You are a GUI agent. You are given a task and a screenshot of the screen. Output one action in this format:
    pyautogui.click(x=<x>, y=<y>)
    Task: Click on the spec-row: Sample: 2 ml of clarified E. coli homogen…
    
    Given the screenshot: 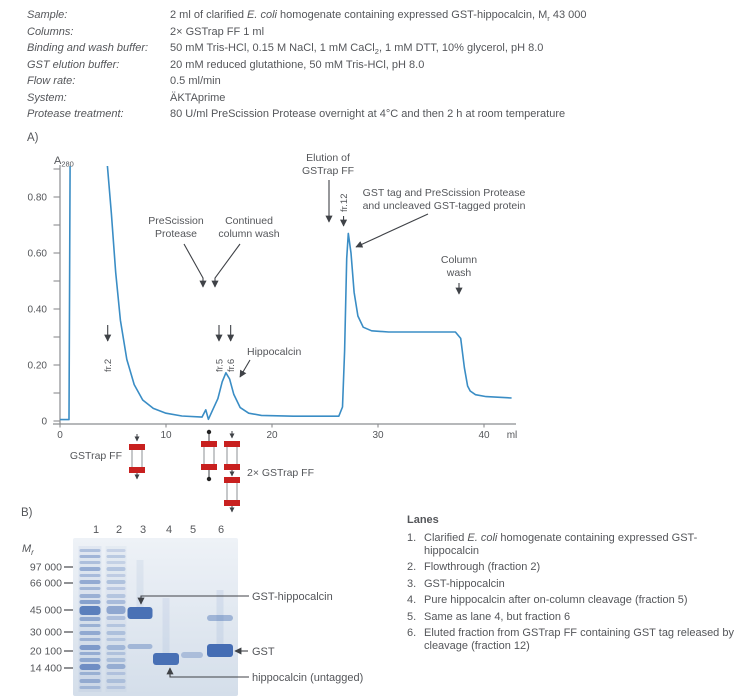 What is the action you would take?
    pyautogui.click(x=306, y=15)
    